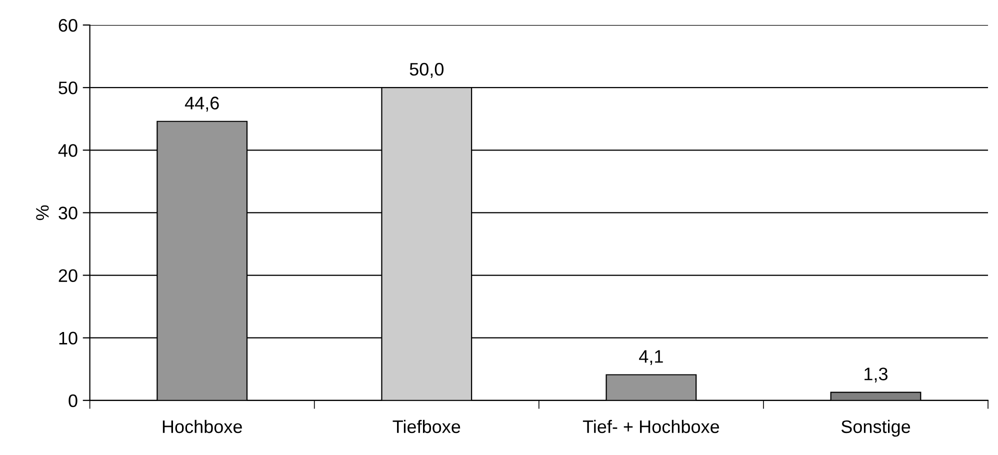 This screenshot has height=455, width=998. What do you see at coordinates (876, 375) in the screenshot?
I see `data-label: 1,3` at bounding box center [876, 375].